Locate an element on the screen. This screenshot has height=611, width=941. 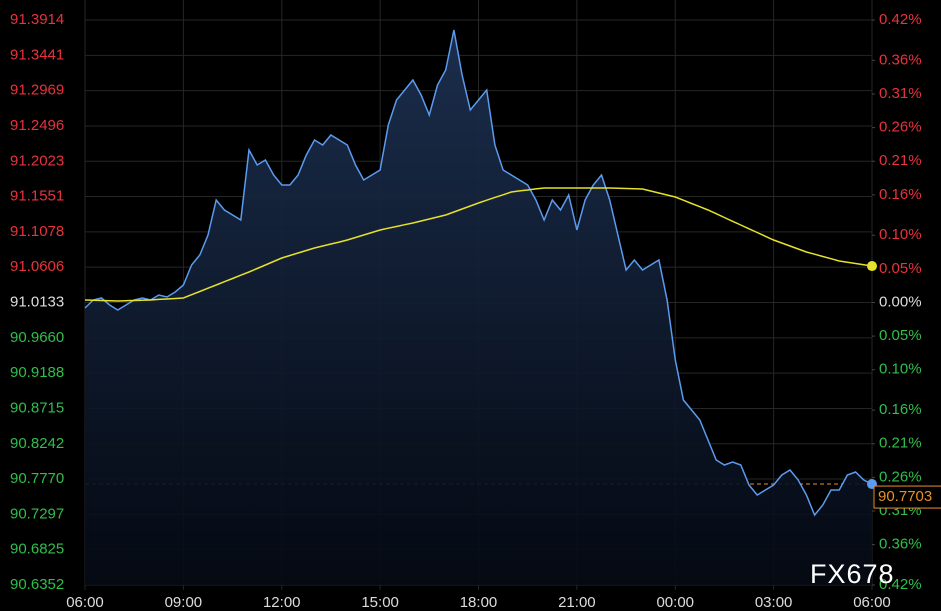
y-tick-label: 90.8715 is located at coordinates (37, 407).